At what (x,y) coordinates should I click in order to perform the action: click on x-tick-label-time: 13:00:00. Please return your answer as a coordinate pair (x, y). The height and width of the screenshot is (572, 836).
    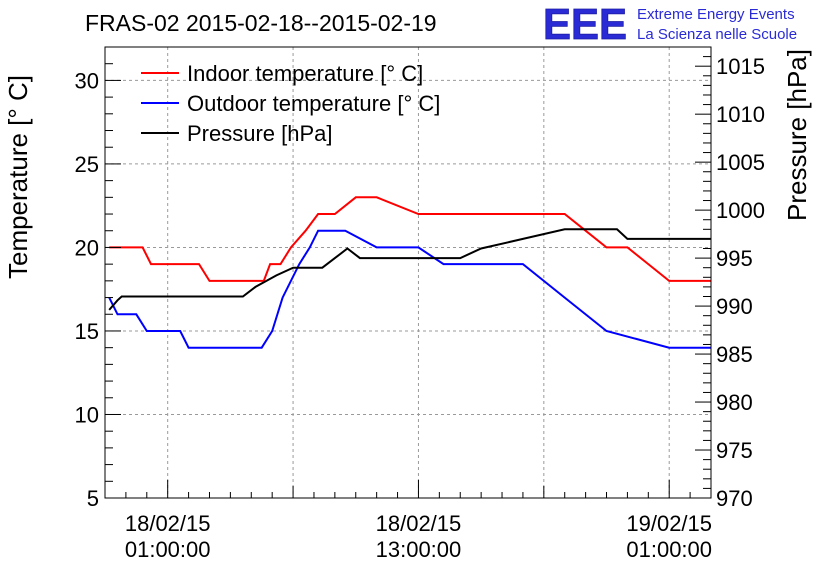
    Looking at the image, I should click on (419, 549).